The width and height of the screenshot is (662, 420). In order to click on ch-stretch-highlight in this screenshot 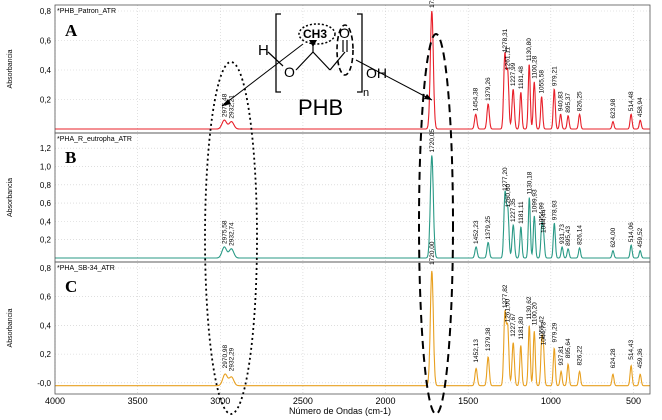, I will do `click(231, 238)`.